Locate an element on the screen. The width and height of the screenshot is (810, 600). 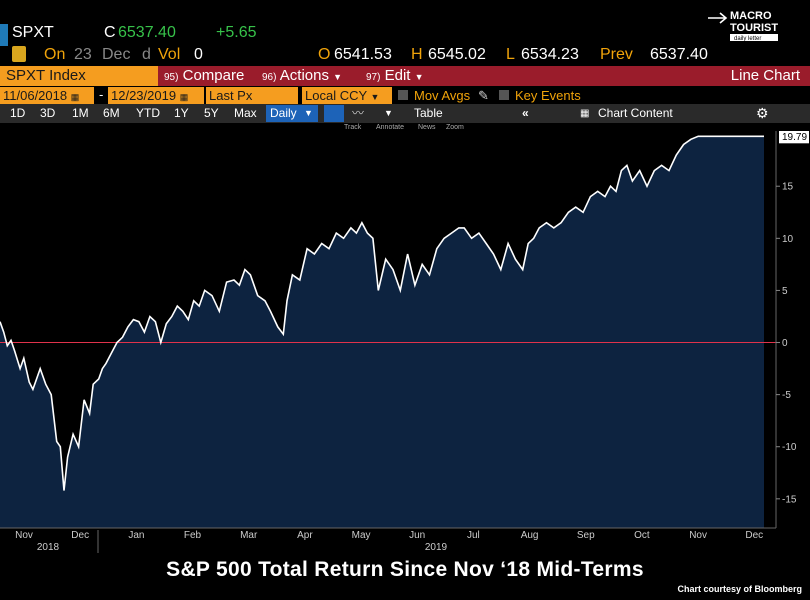
on-label: On is located at coordinates (55, 54).